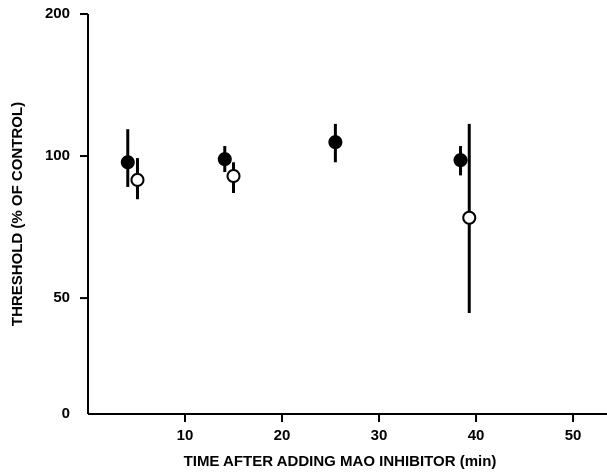 The width and height of the screenshot is (607, 474). Describe the element at coordinates (340, 461) in the screenshot. I see `x-axis-label: TIME AFTER ADDING MAO INHIBITOR (min)` at that location.